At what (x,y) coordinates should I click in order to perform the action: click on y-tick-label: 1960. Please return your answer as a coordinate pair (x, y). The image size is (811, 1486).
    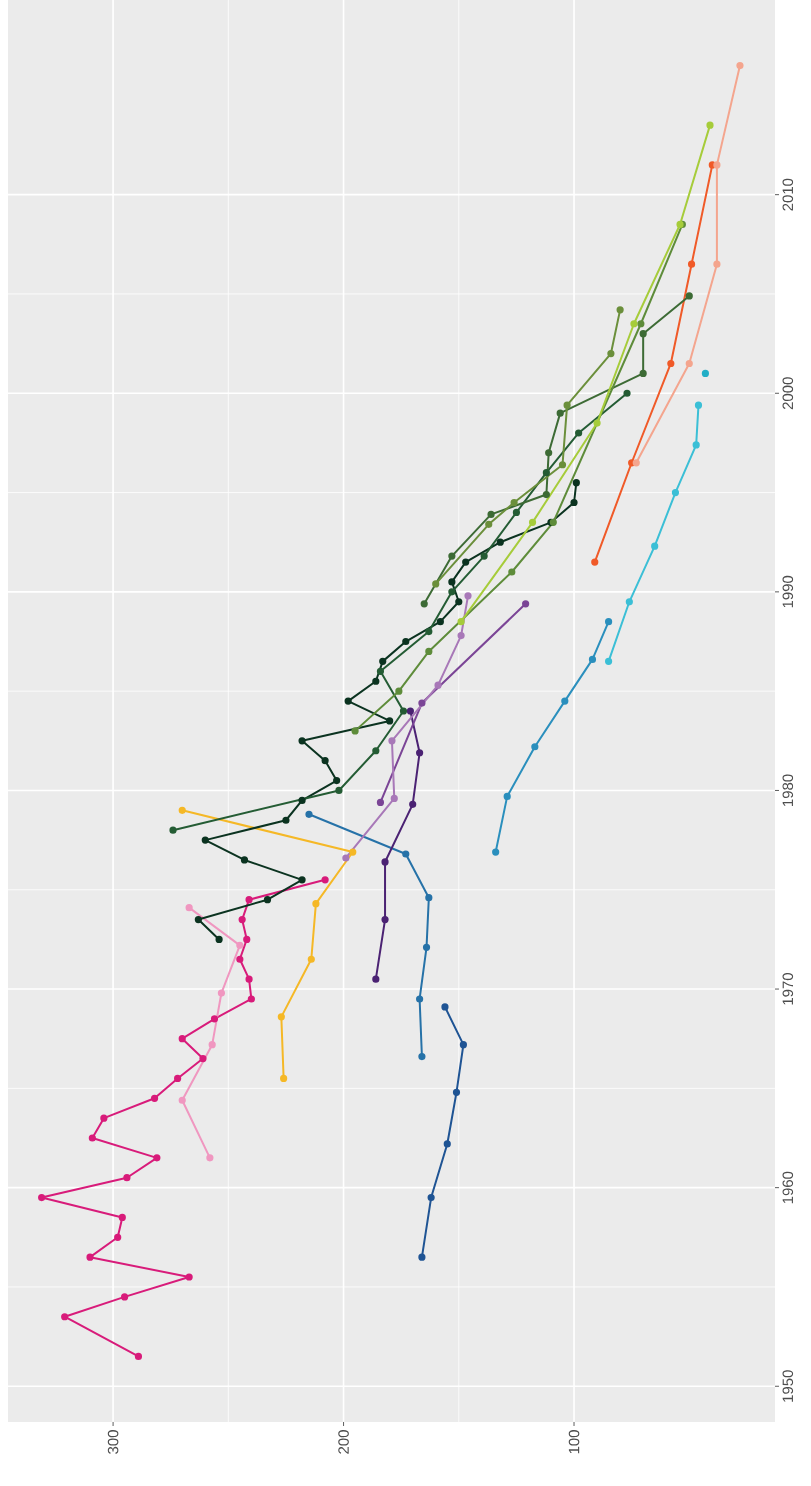
    Looking at the image, I should click on (788, 1187).